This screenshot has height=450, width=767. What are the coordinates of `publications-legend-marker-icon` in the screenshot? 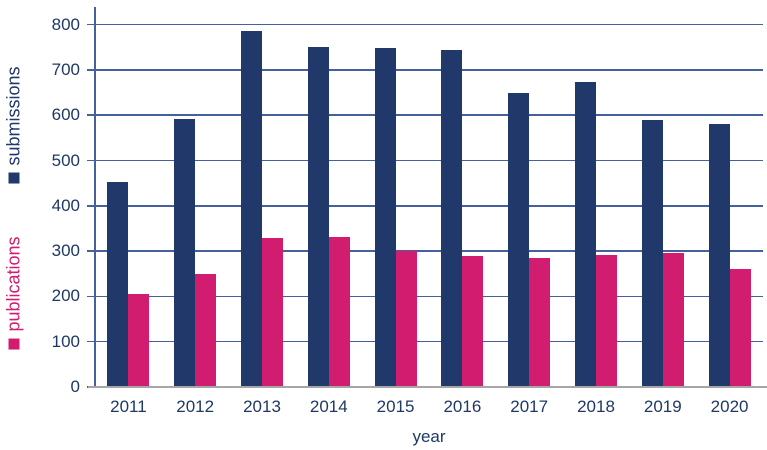 It's located at (14, 344).